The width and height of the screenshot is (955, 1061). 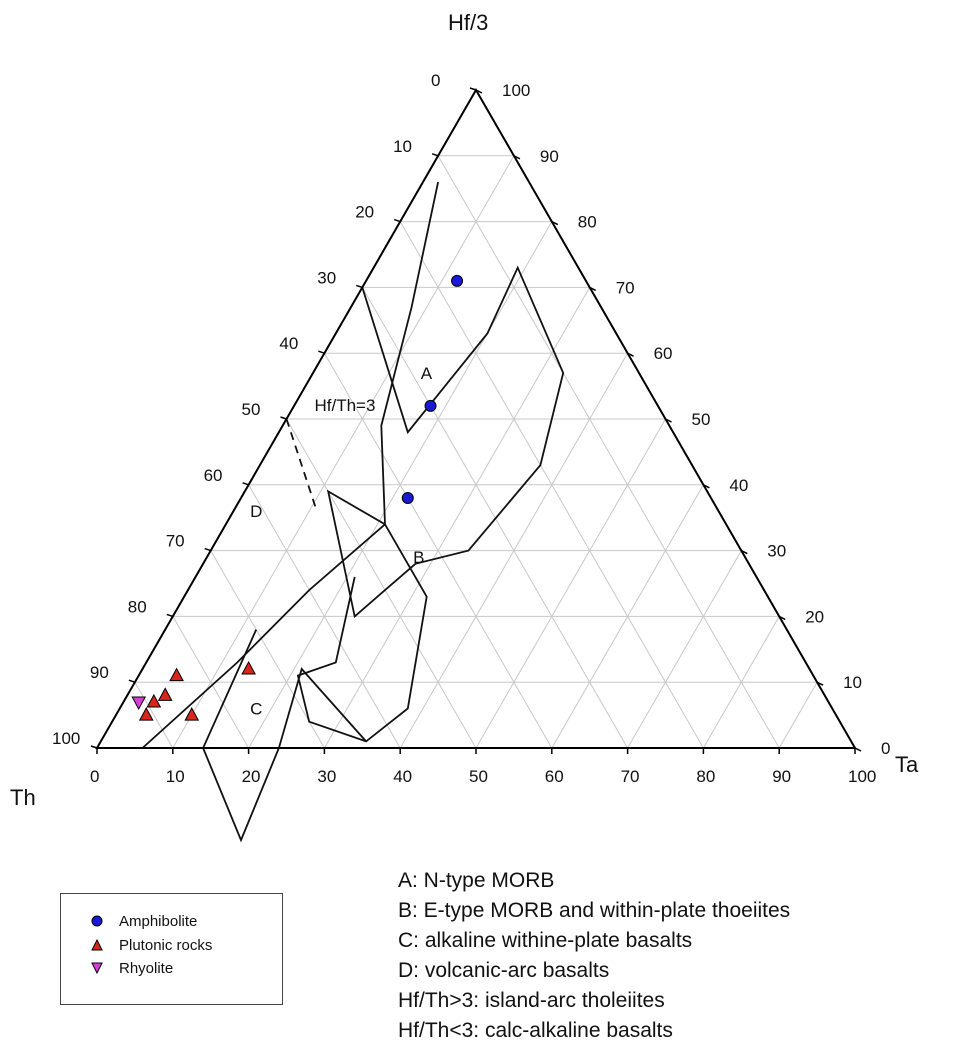 What do you see at coordinates (663, 353) in the screenshot?
I see `right-axis-tick-label: 60` at bounding box center [663, 353].